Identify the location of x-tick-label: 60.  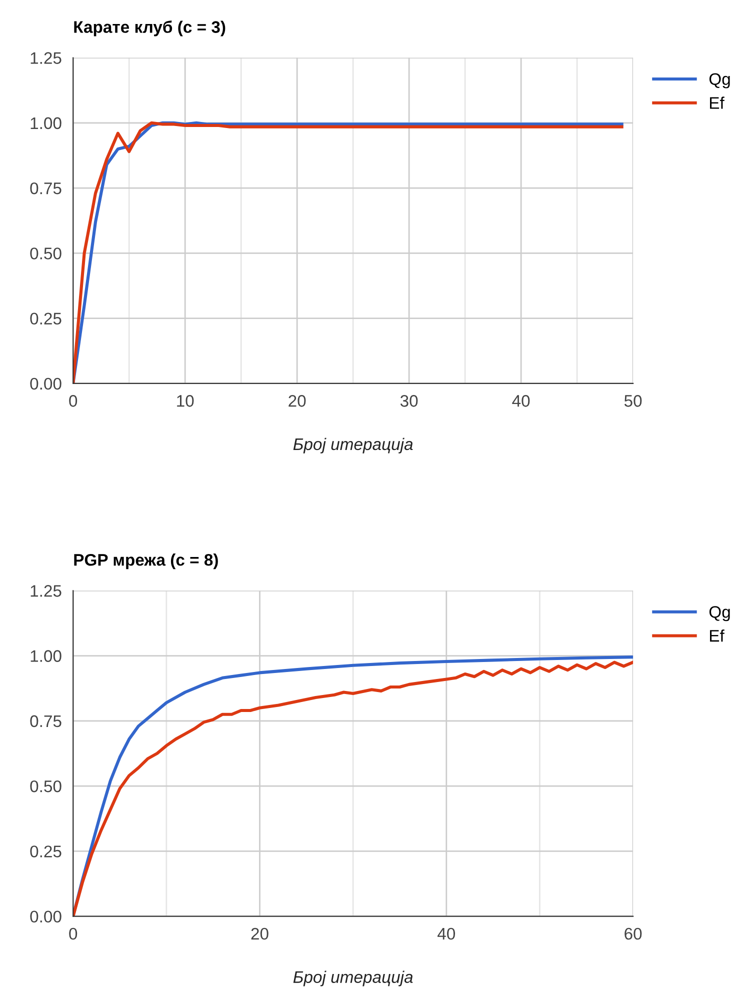
(633, 934).